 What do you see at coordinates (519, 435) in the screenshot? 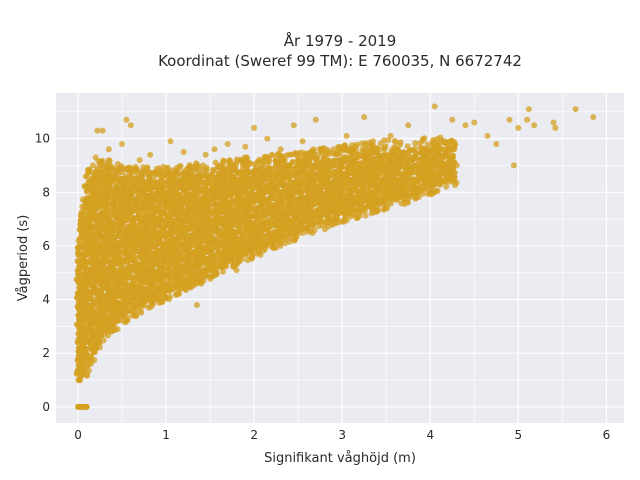
I see `x-tick-label: 5` at bounding box center [519, 435].